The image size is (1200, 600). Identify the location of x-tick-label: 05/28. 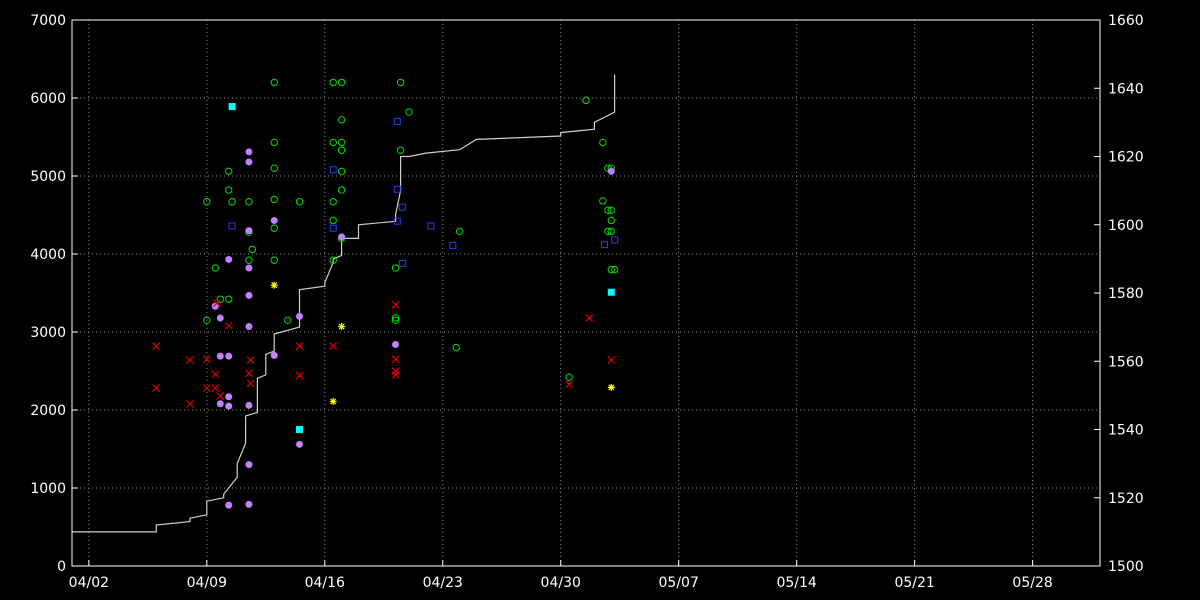
(1032, 583).